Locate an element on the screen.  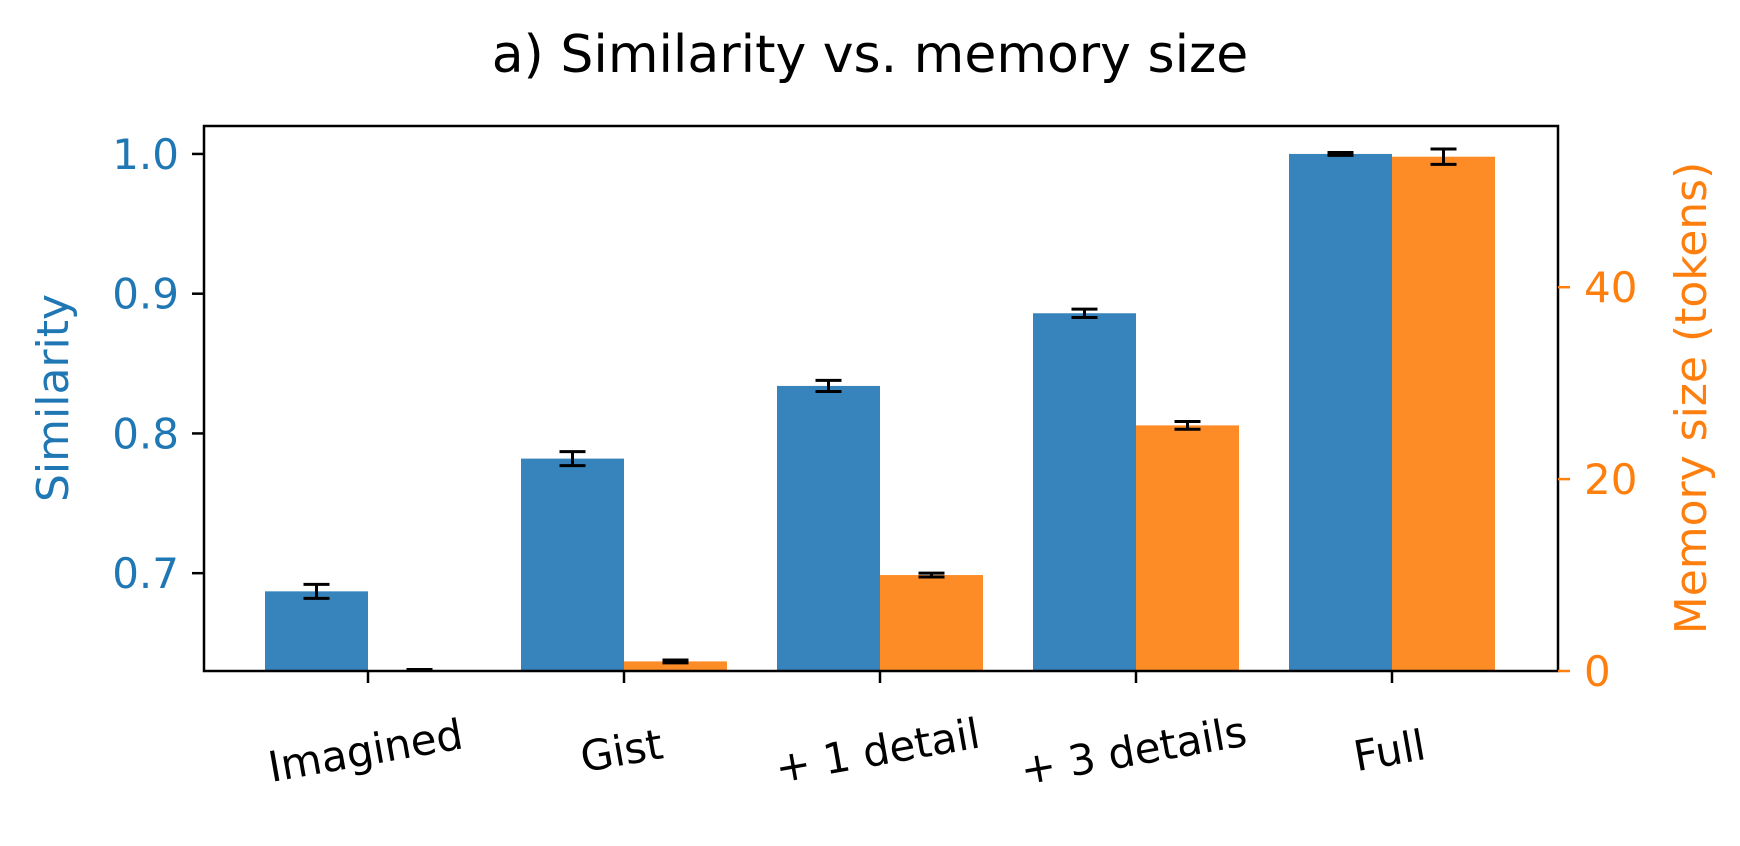
chart-title: a) Similarity vs. memory size is located at coordinates (870, 55).